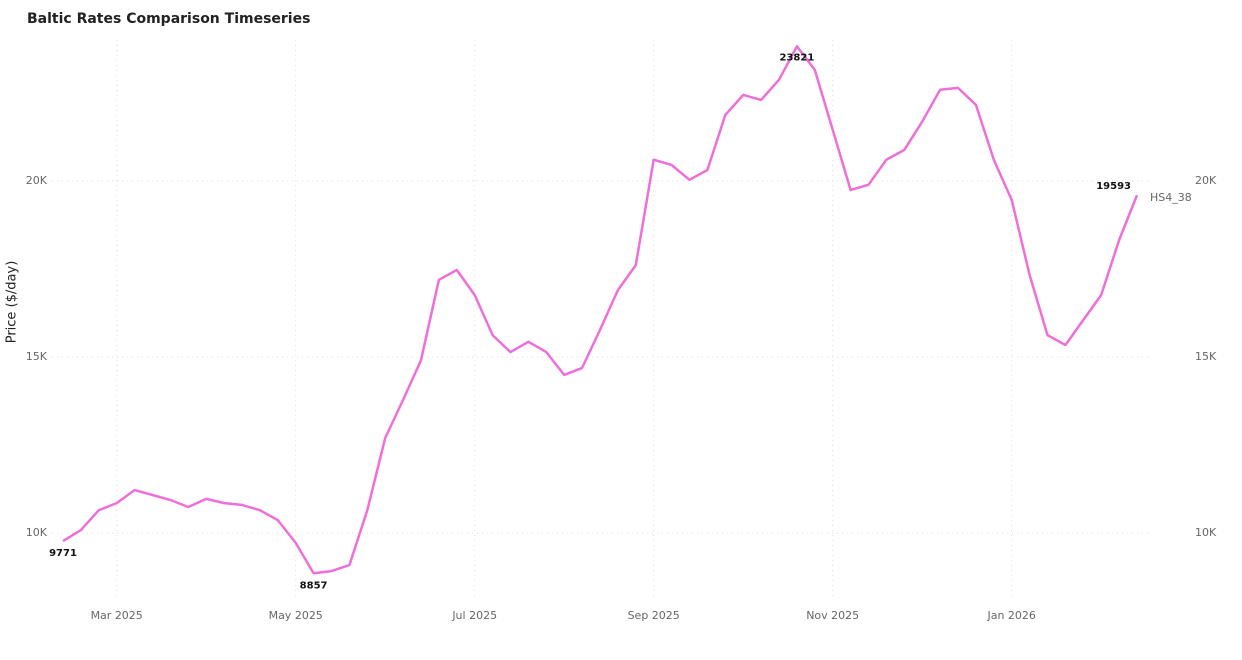 Image resolution: width=1242 pixels, height=660 pixels. What do you see at coordinates (1171, 197) in the screenshot?
I see `series-label: HS4_38` at bounding box center [1171, 197].